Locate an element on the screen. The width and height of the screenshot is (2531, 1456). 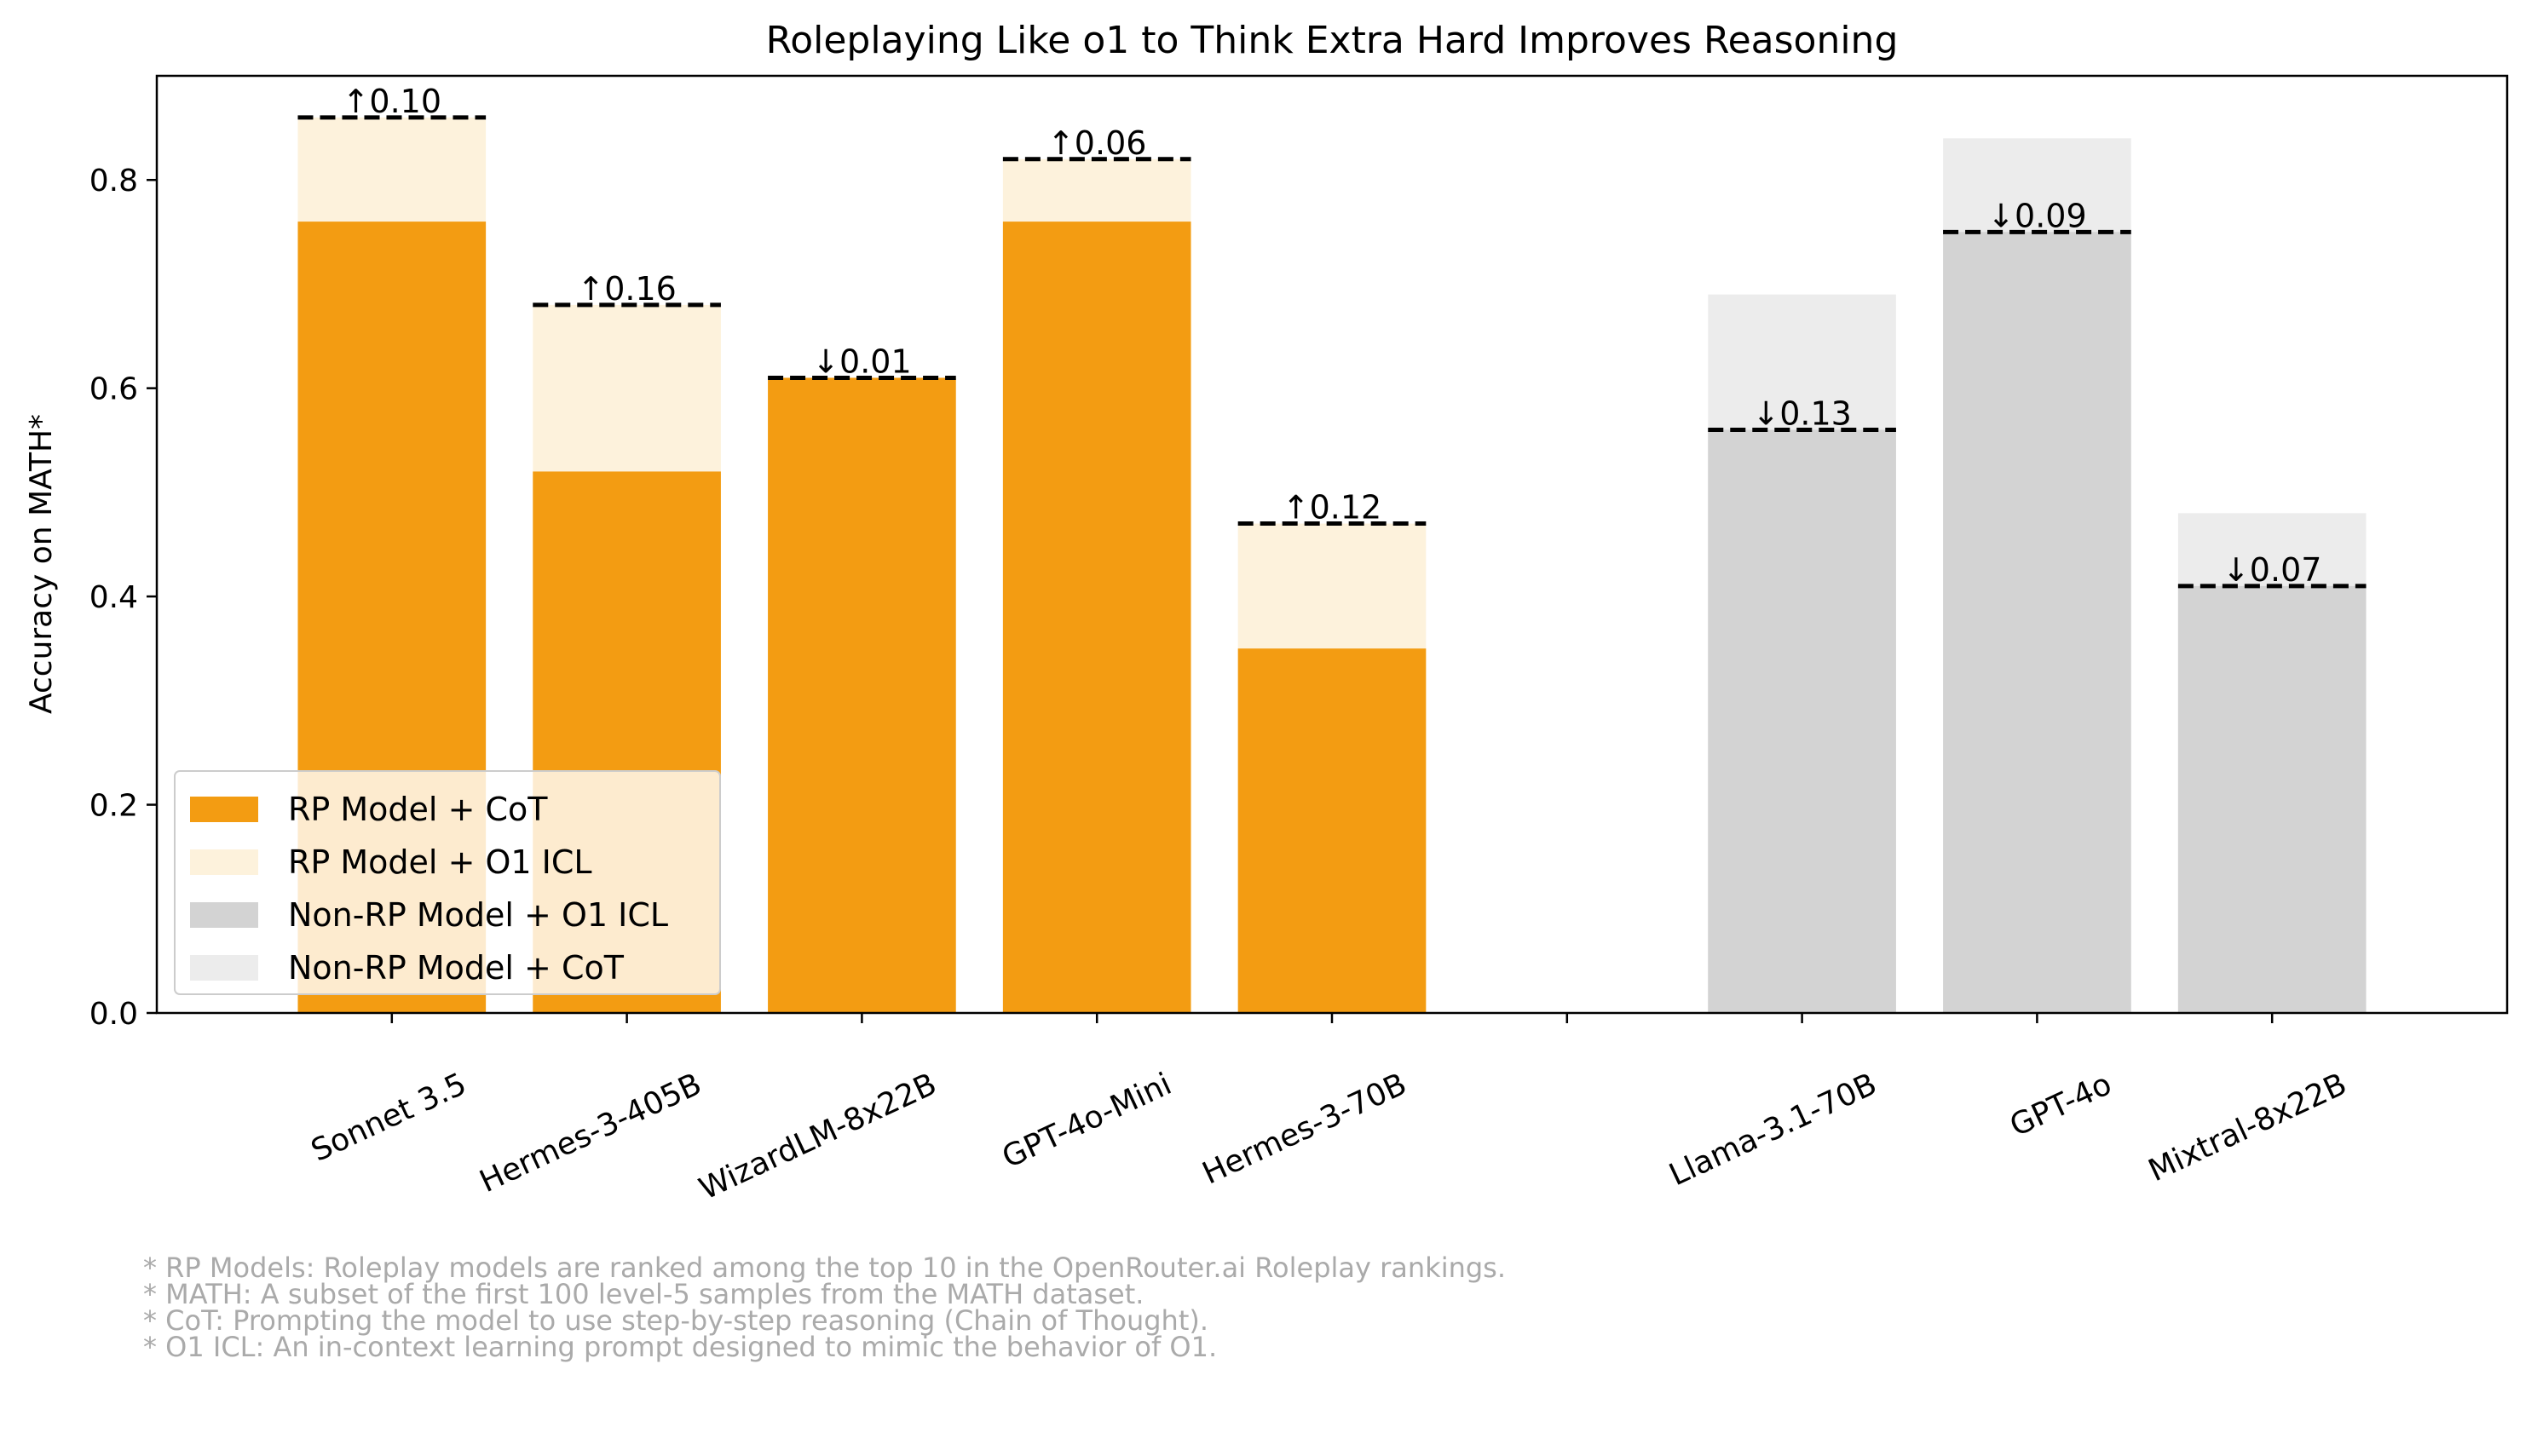
bar-hermes-3-70b-rp-model-cot is located at coordinates (1332, 830).